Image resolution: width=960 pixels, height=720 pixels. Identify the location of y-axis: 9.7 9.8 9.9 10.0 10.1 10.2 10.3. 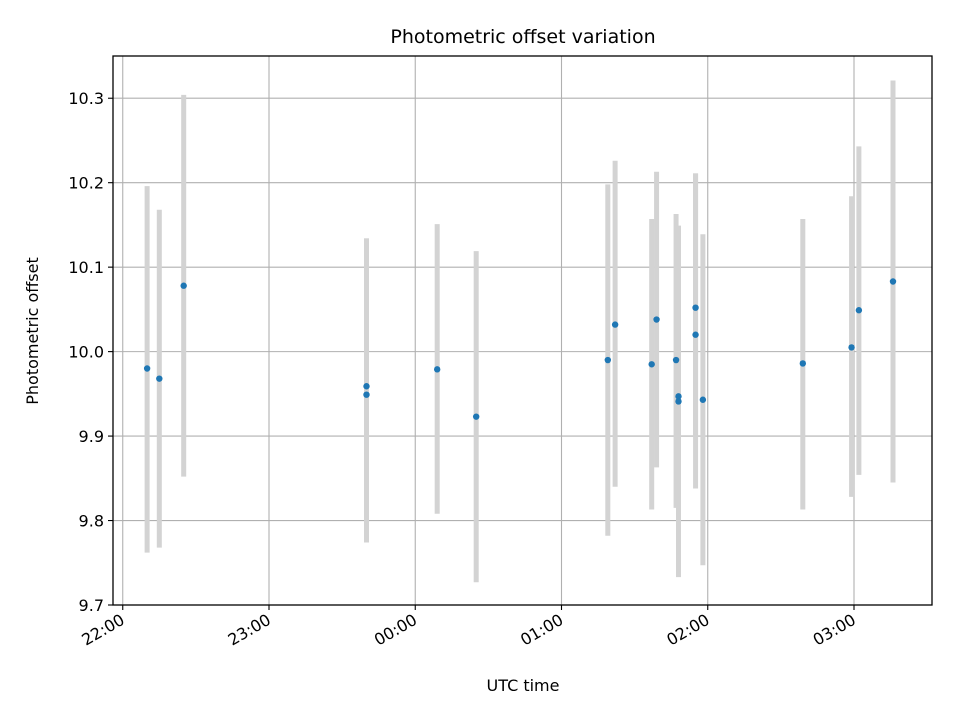
(90, 352).